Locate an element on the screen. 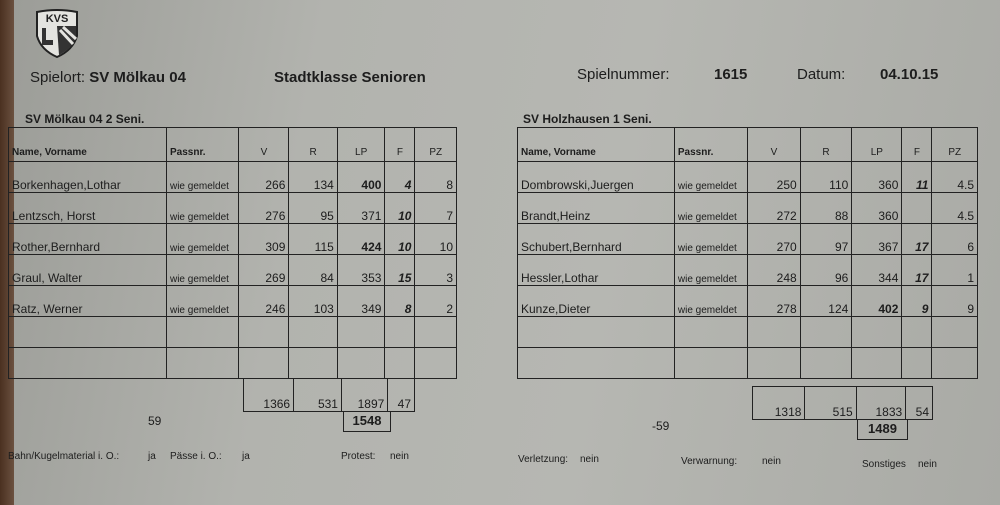 The image size is (1000, 505). datum-label: Datum: is located at coordinates (821, 74).